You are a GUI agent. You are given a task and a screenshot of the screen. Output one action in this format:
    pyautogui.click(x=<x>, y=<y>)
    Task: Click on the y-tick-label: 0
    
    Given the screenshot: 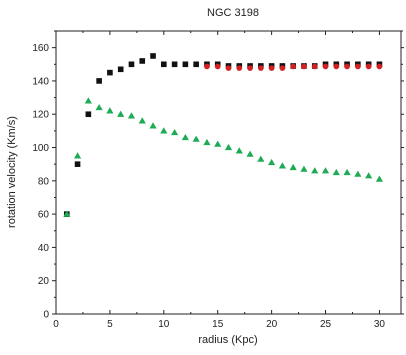 What is the action you would take?
    pyautogui.click(x=46, y=315)
    